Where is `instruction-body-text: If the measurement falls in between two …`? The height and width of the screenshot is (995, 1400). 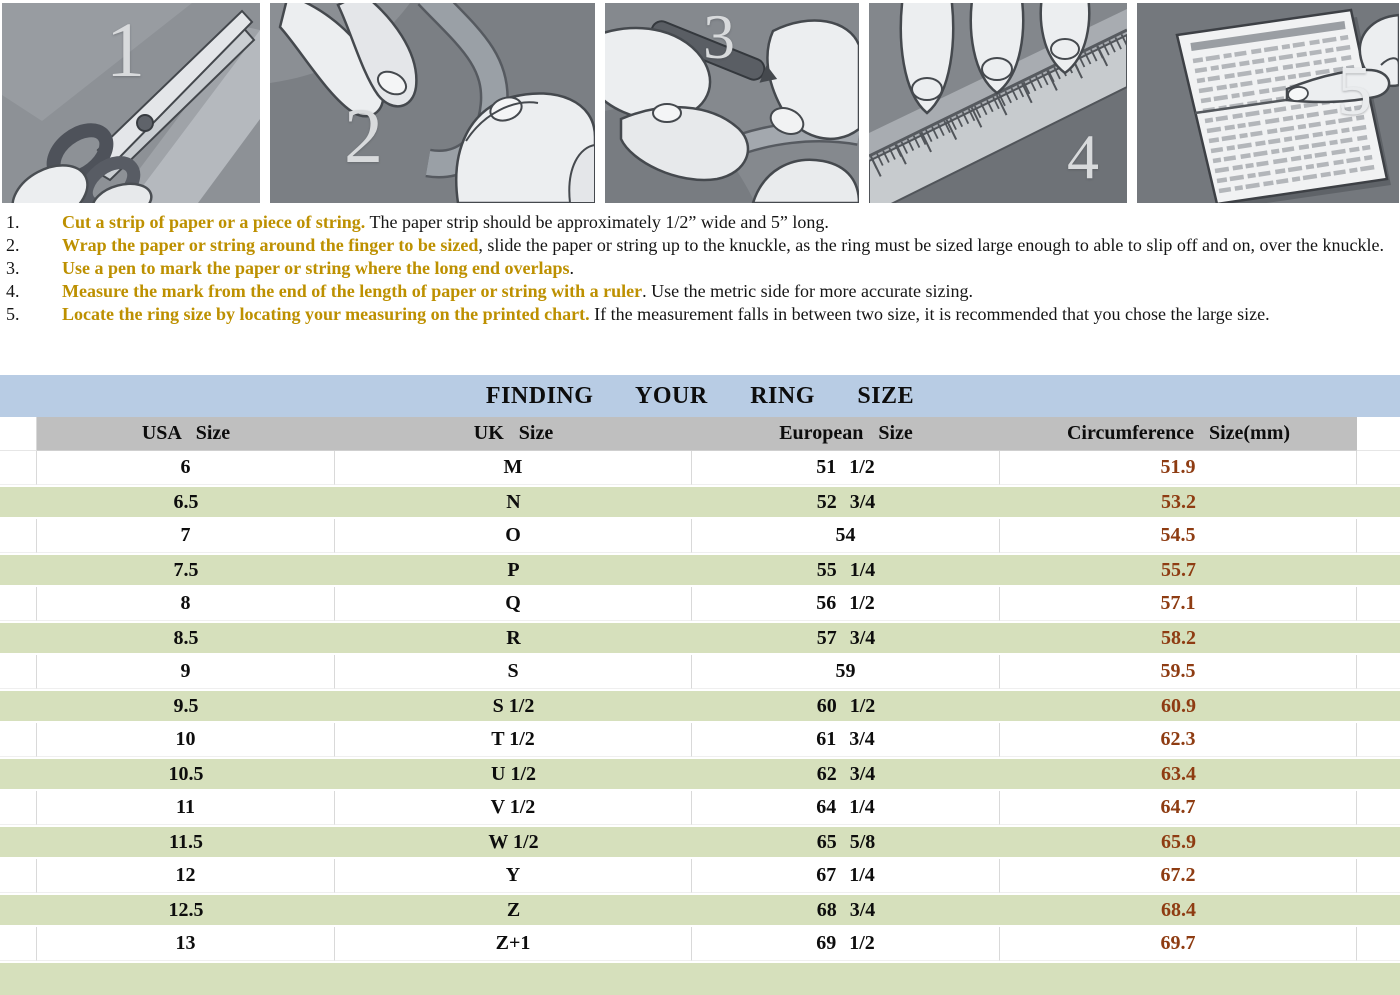
instruction-body-text: If the measurement falls in between two … is located at coordinates (929, 314).